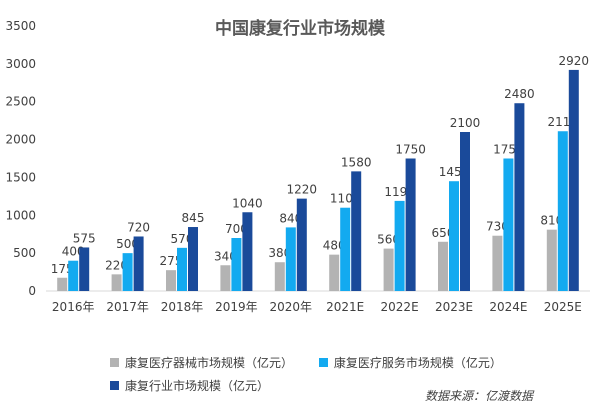 The width and height of the screenshot is (600, 404). Describe the element at coordinates (114, 385) in the screenshot. I see `legend-swatch-industry` at that location.